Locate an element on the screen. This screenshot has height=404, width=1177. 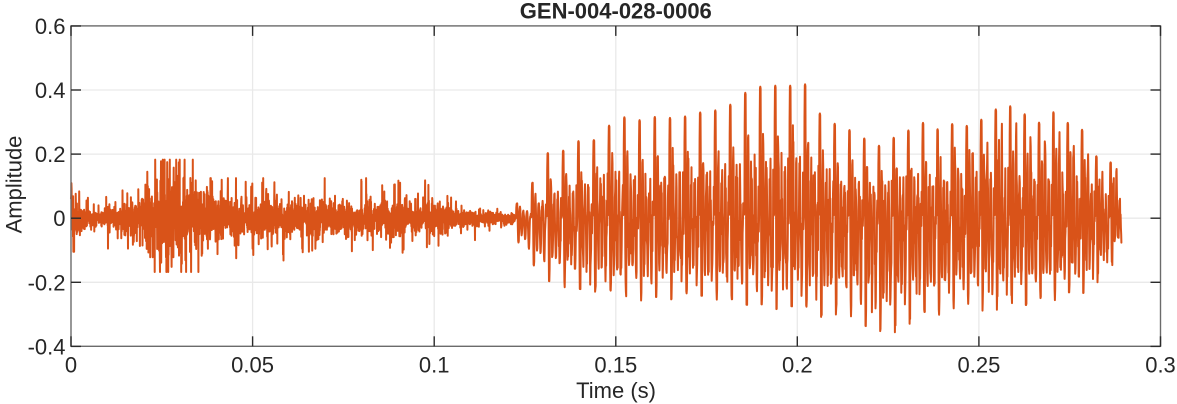
svg-text: 0.6 is located at coordinates (50, 26).